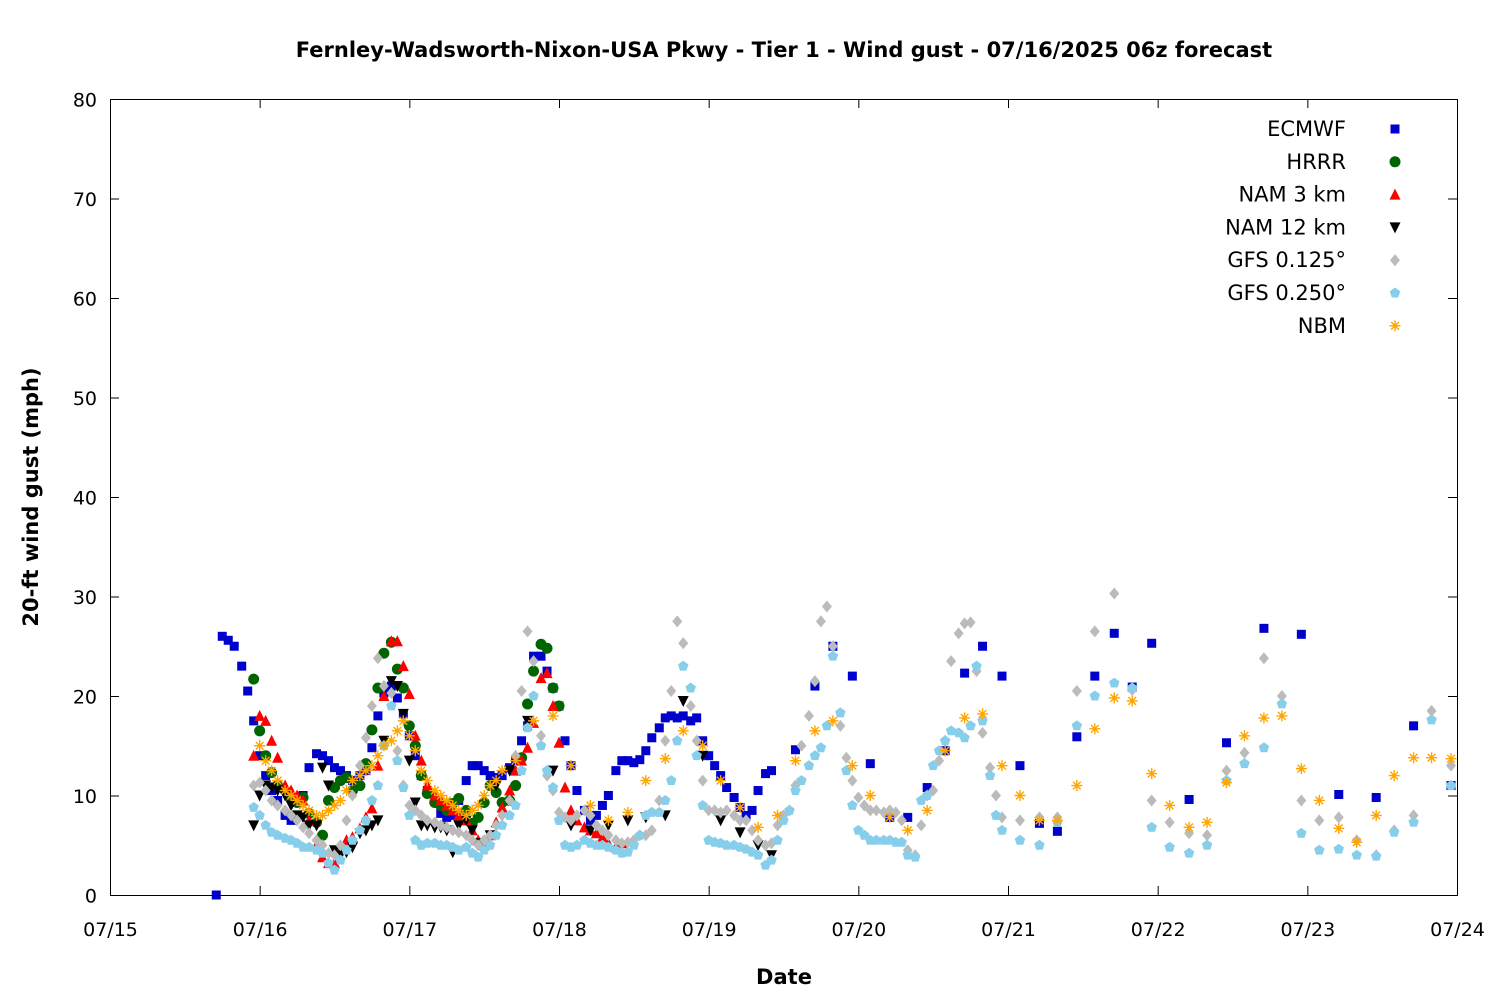  Describe the element at coordinates (855, 770) in the screenshot. I see `series-nbm` at that location.